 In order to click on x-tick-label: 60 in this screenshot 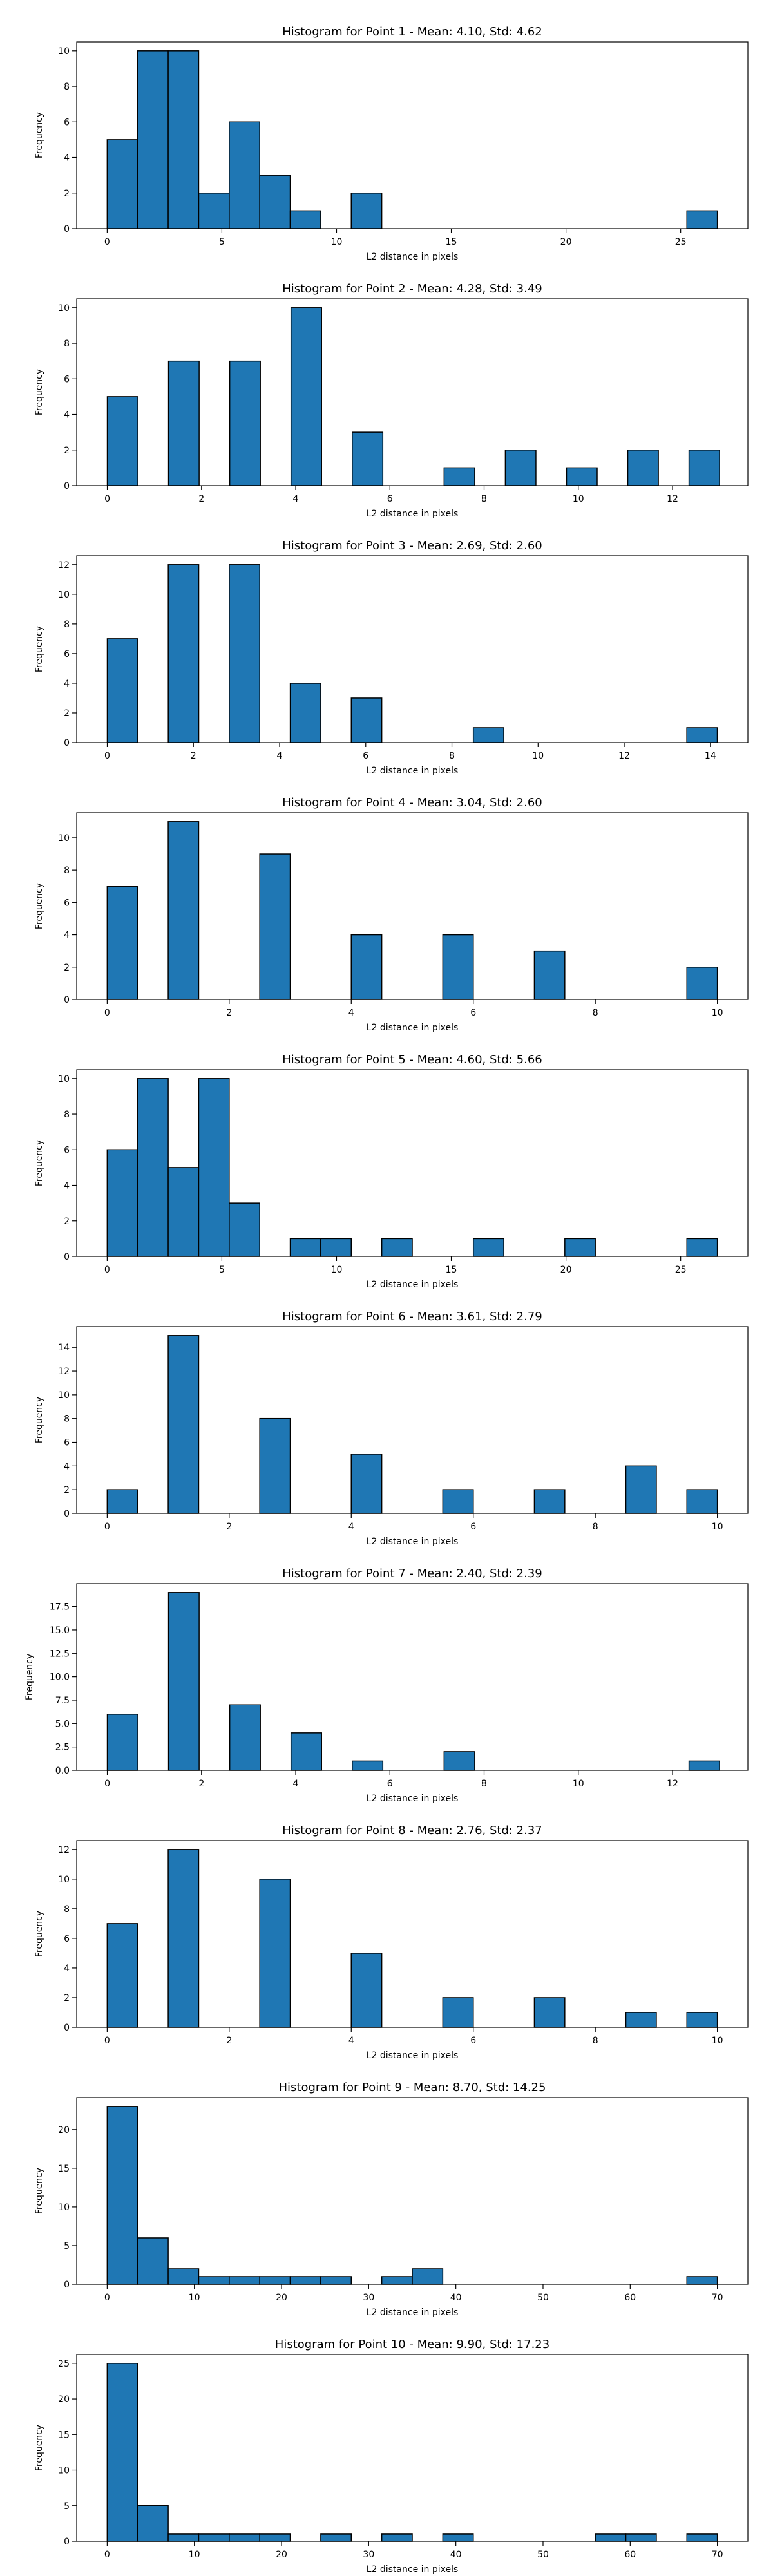, I will do `click(630, 2298)`.